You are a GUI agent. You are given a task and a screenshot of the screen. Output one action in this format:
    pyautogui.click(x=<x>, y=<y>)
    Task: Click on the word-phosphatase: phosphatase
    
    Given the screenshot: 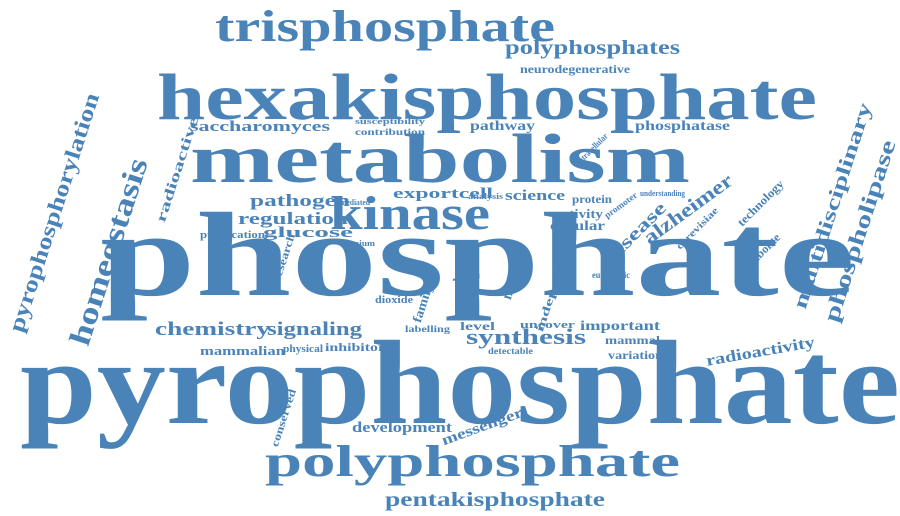 What is the action you would take?
    pyautogui.click(x=682, y=126)
    